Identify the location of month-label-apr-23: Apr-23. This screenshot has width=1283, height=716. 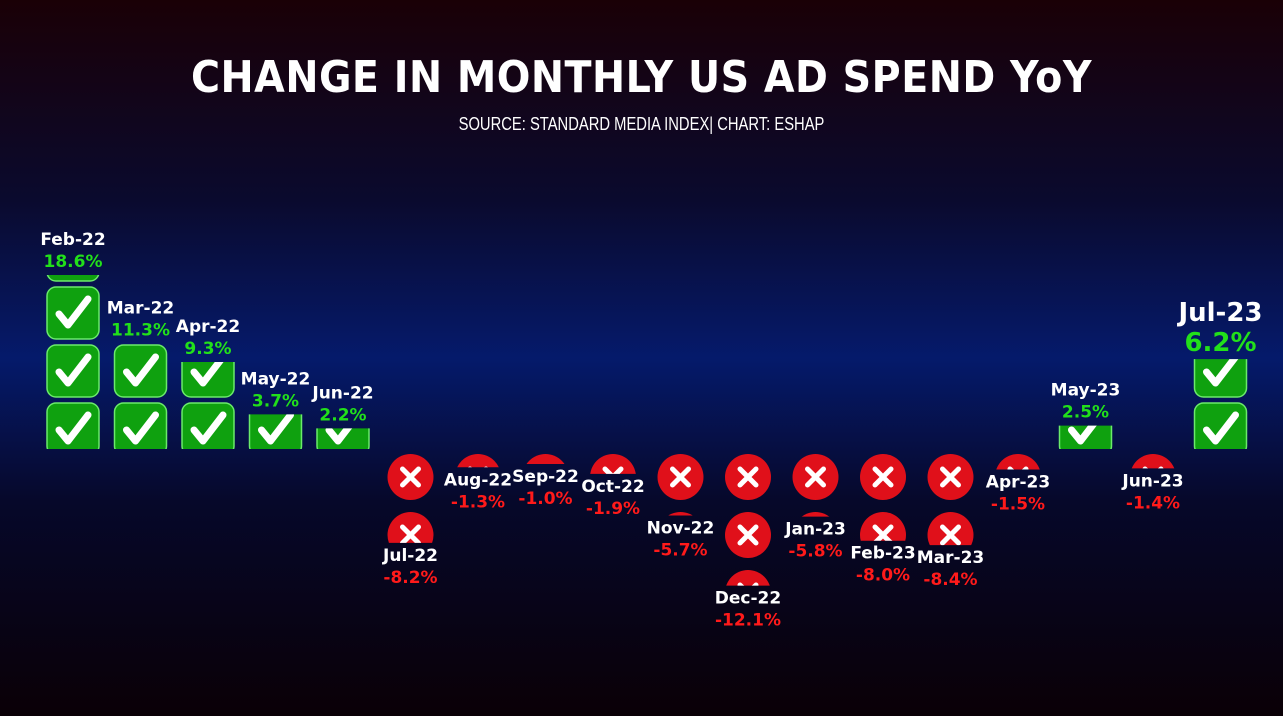
(1018, 482).